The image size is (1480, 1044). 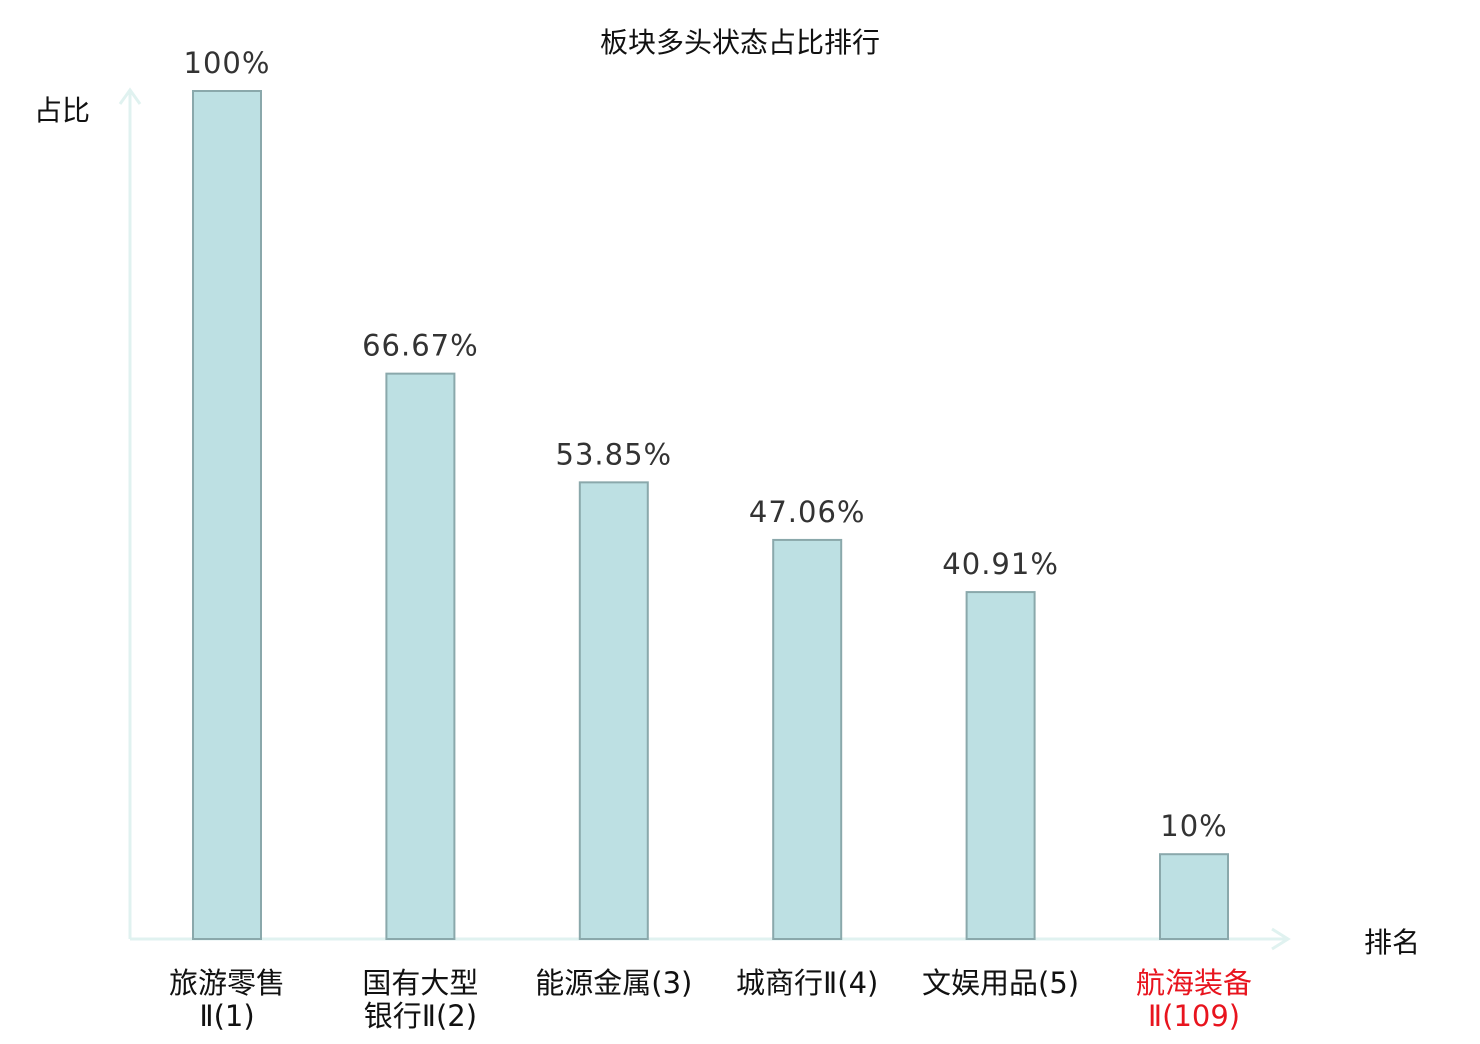 I want to click on category-label-5-line-1: 文娱用品(5), so click(x=1000, y=983).